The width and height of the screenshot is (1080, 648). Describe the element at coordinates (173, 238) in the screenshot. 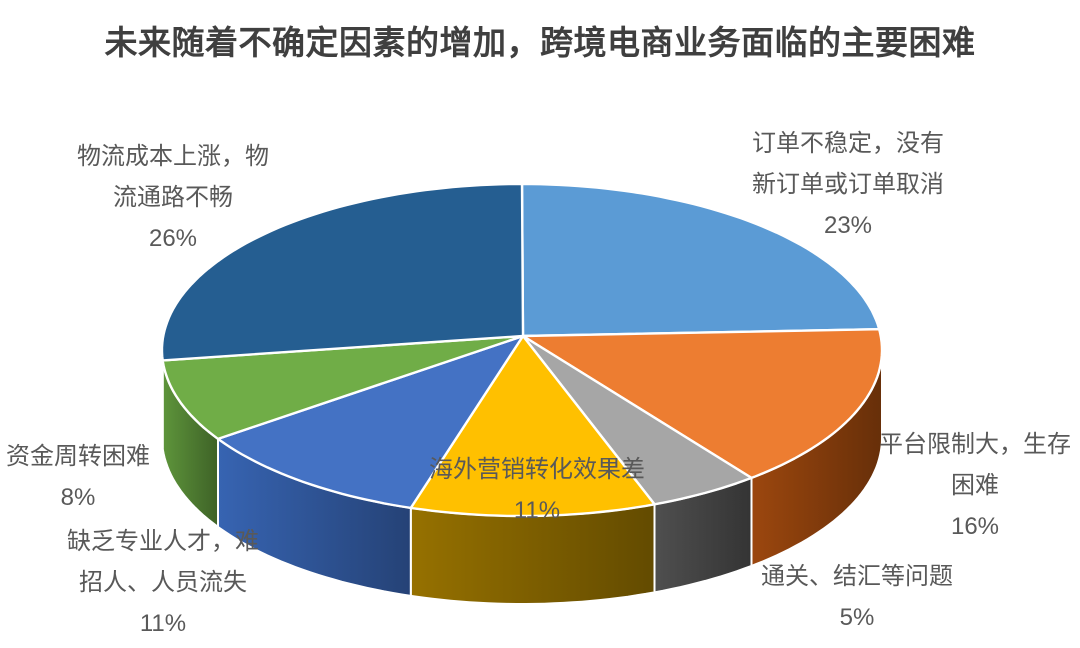

I see `data-label-line: 26%` at that location.